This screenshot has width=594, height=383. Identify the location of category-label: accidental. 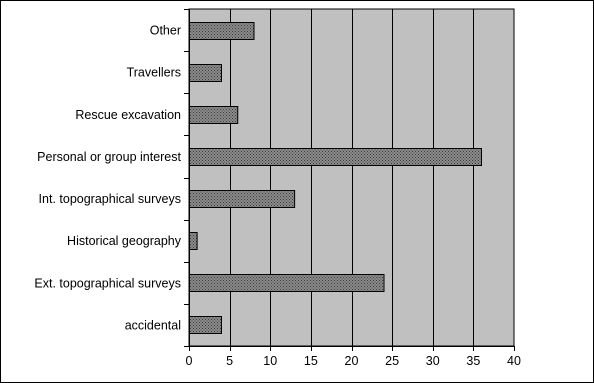
(153, 325).